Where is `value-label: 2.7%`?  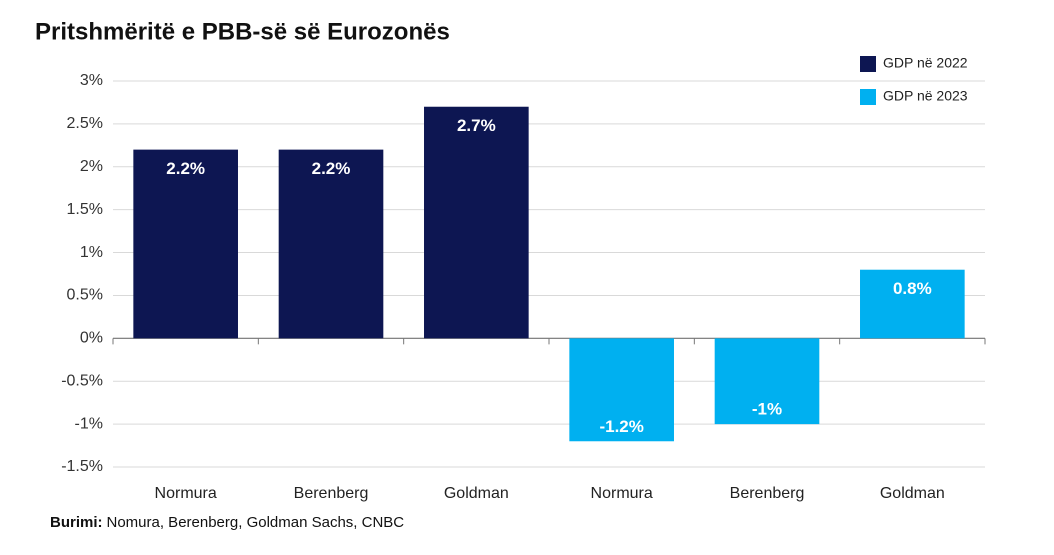 value-label: 2.7% is located at coordinates (476, 125).